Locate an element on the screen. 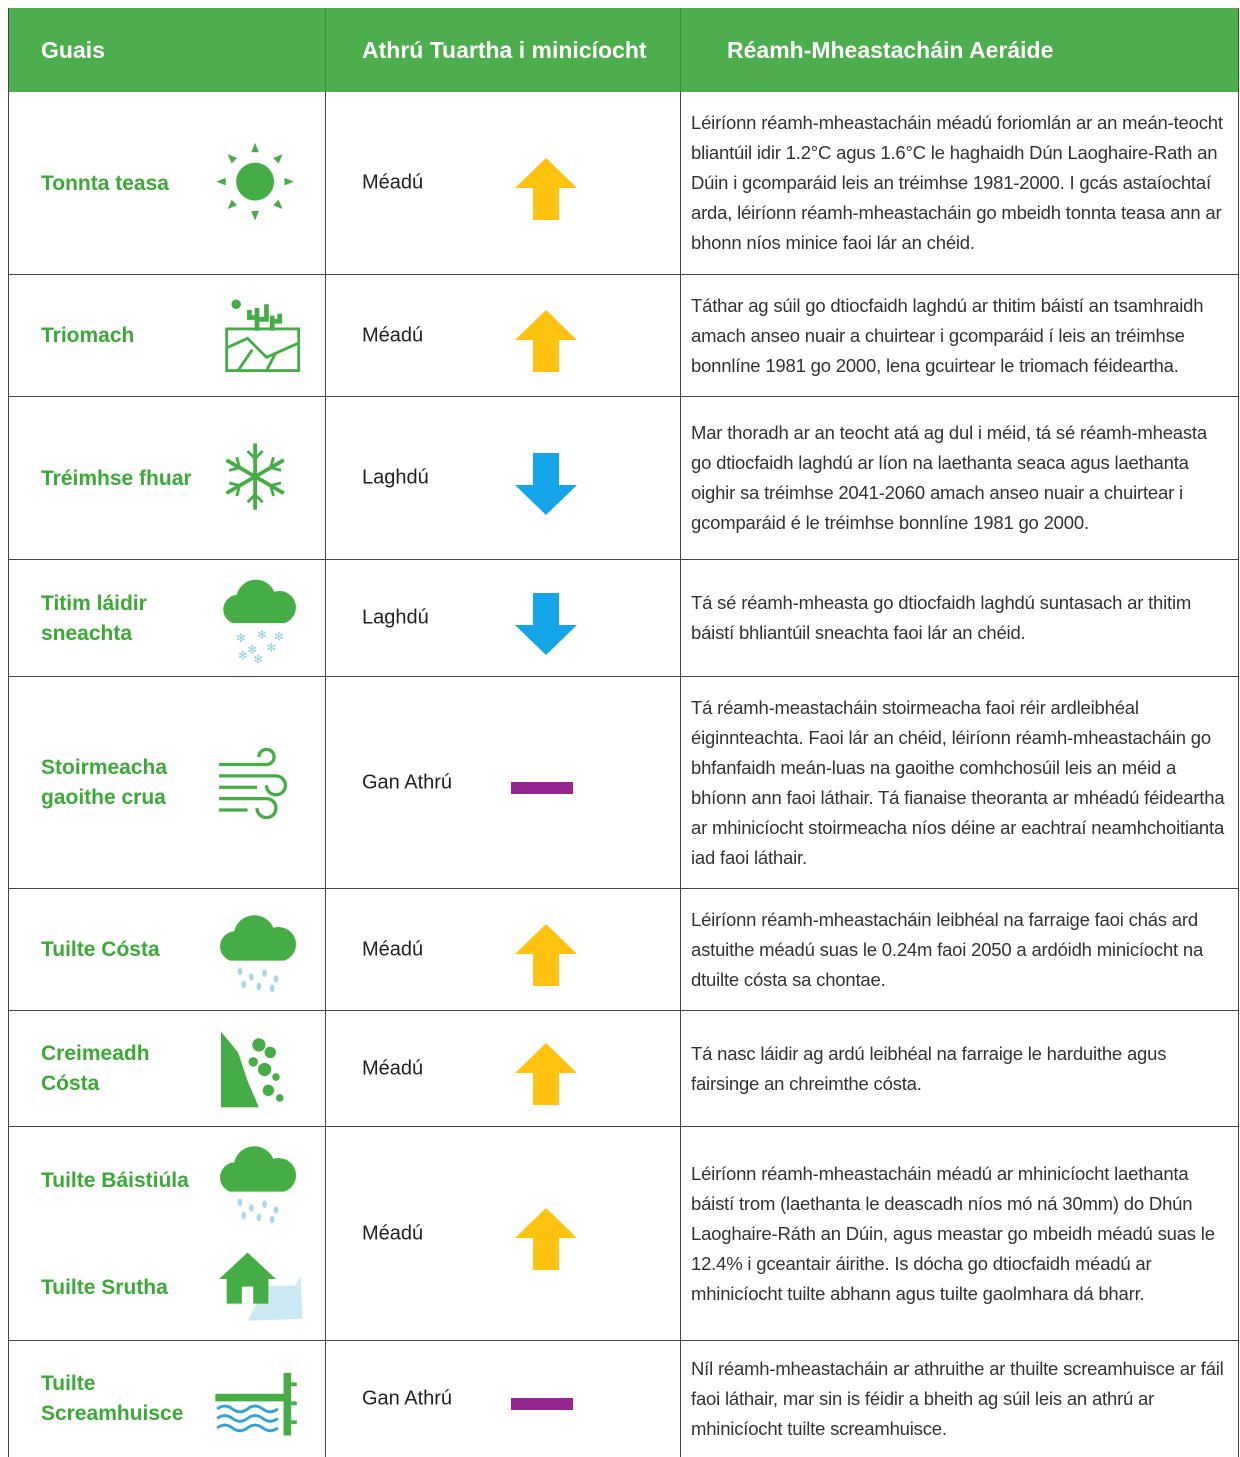 The width and height of the screenshot is (1240, 1457). hazard-name: Tuilte Cósta is located at coordinates (100, 949).